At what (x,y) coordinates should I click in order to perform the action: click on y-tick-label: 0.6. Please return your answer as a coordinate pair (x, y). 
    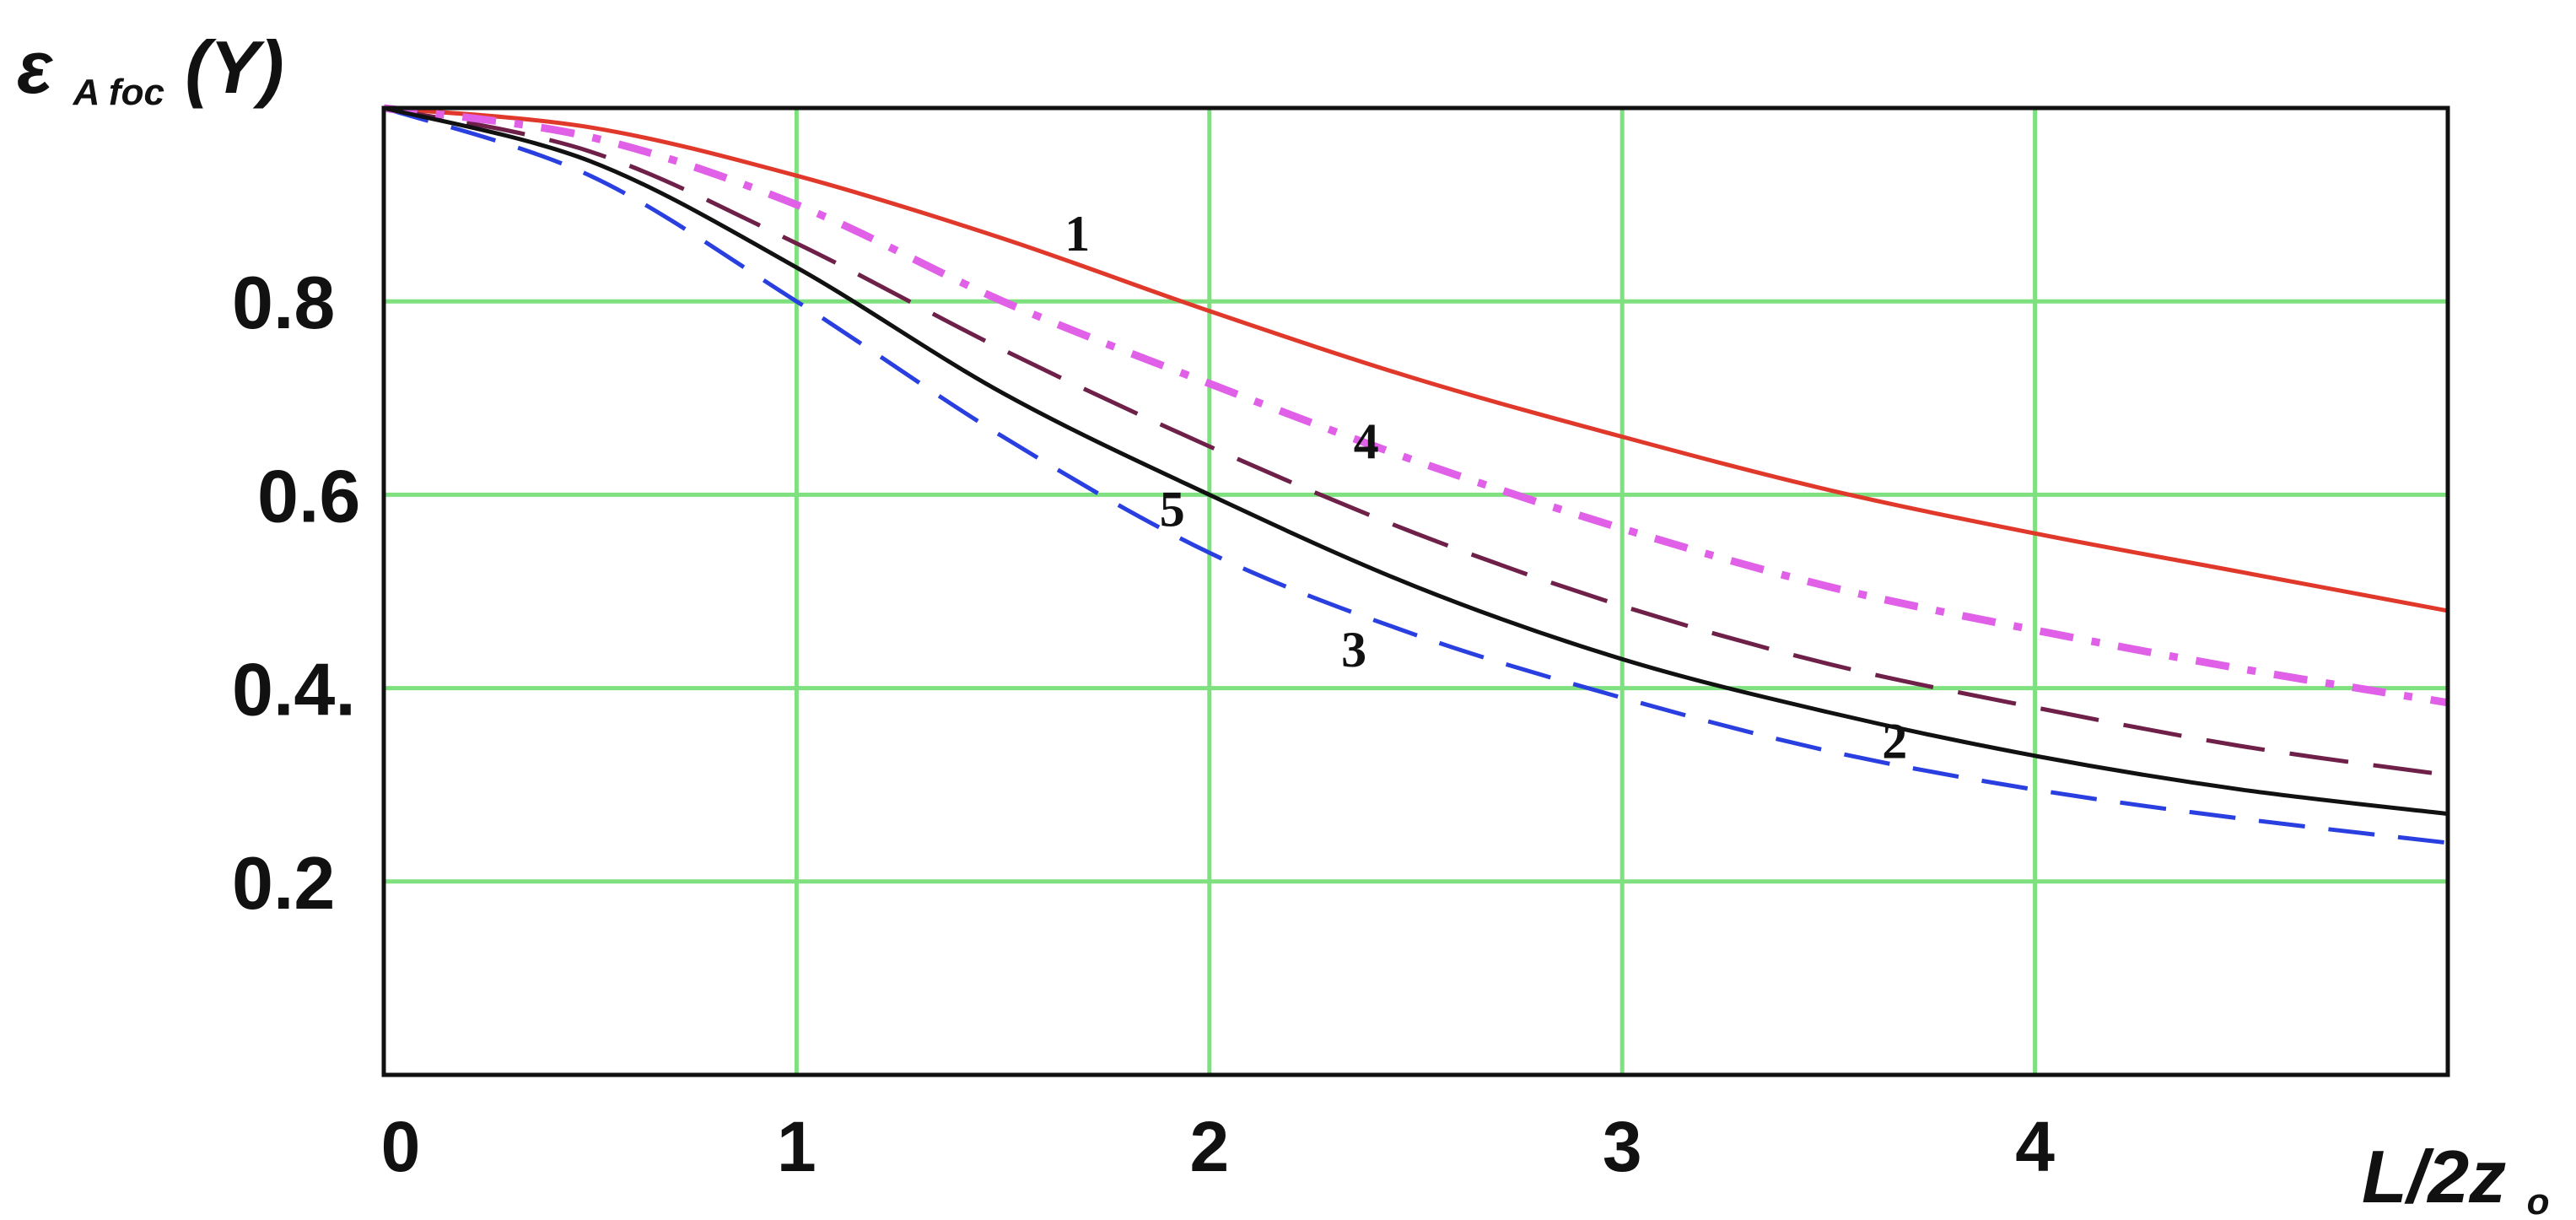
    Looking at the image, I should click on (308, 495).